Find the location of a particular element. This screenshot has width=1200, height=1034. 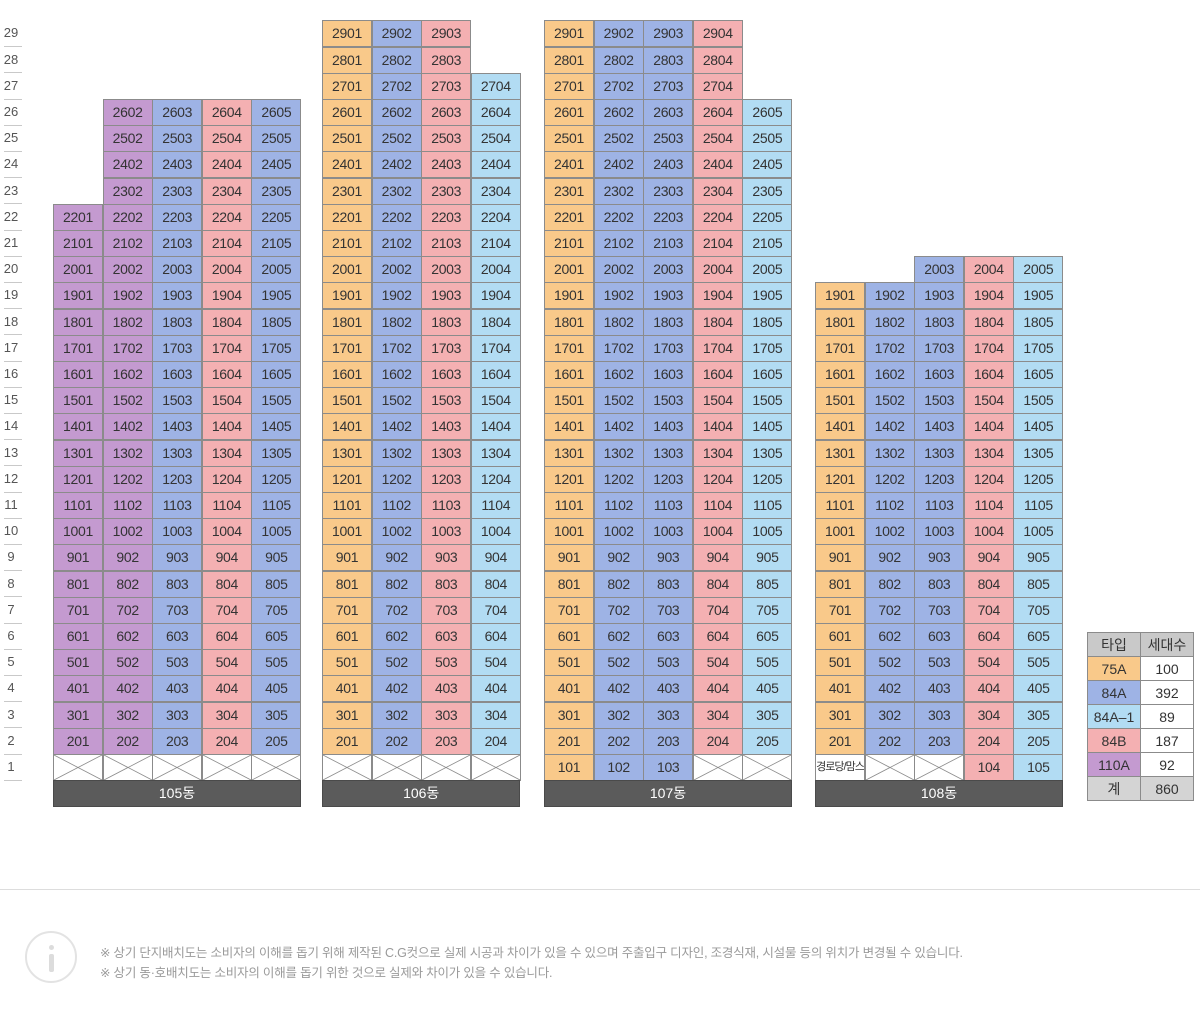

unit-cell: 1903 is located at coordinates (446, 296).